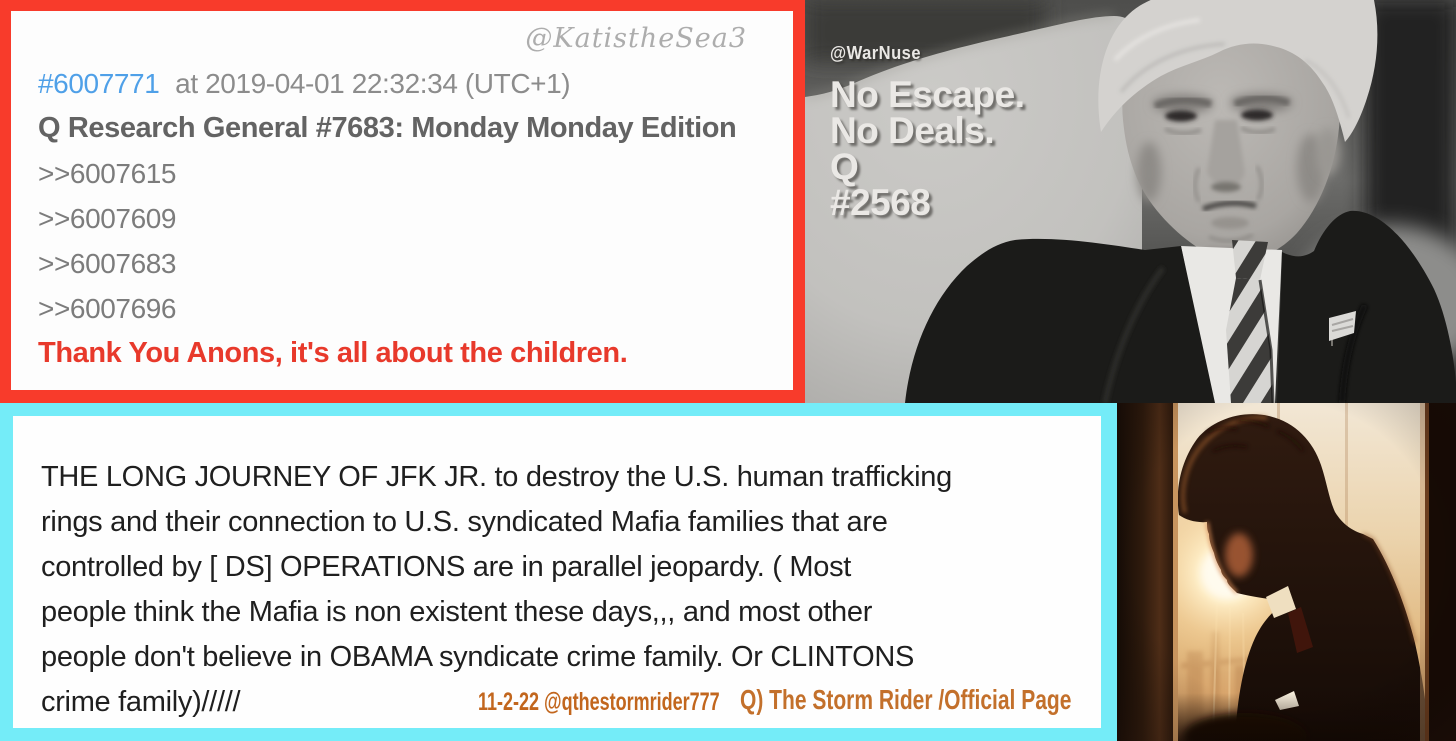  Describe the element at coordinates (880, 202) in the screenshot. I see `meme-line: #2568` at that location.